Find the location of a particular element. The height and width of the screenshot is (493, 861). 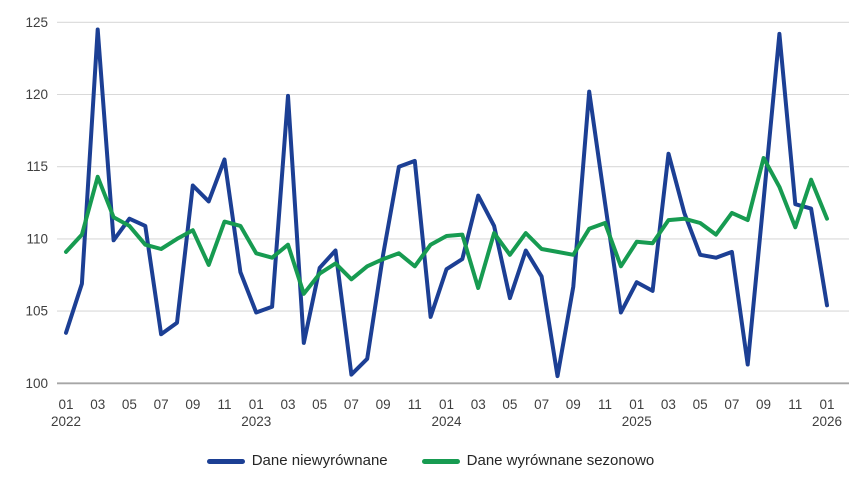

x-tick-year-label: 2023 is located at coordinates (256, 421).